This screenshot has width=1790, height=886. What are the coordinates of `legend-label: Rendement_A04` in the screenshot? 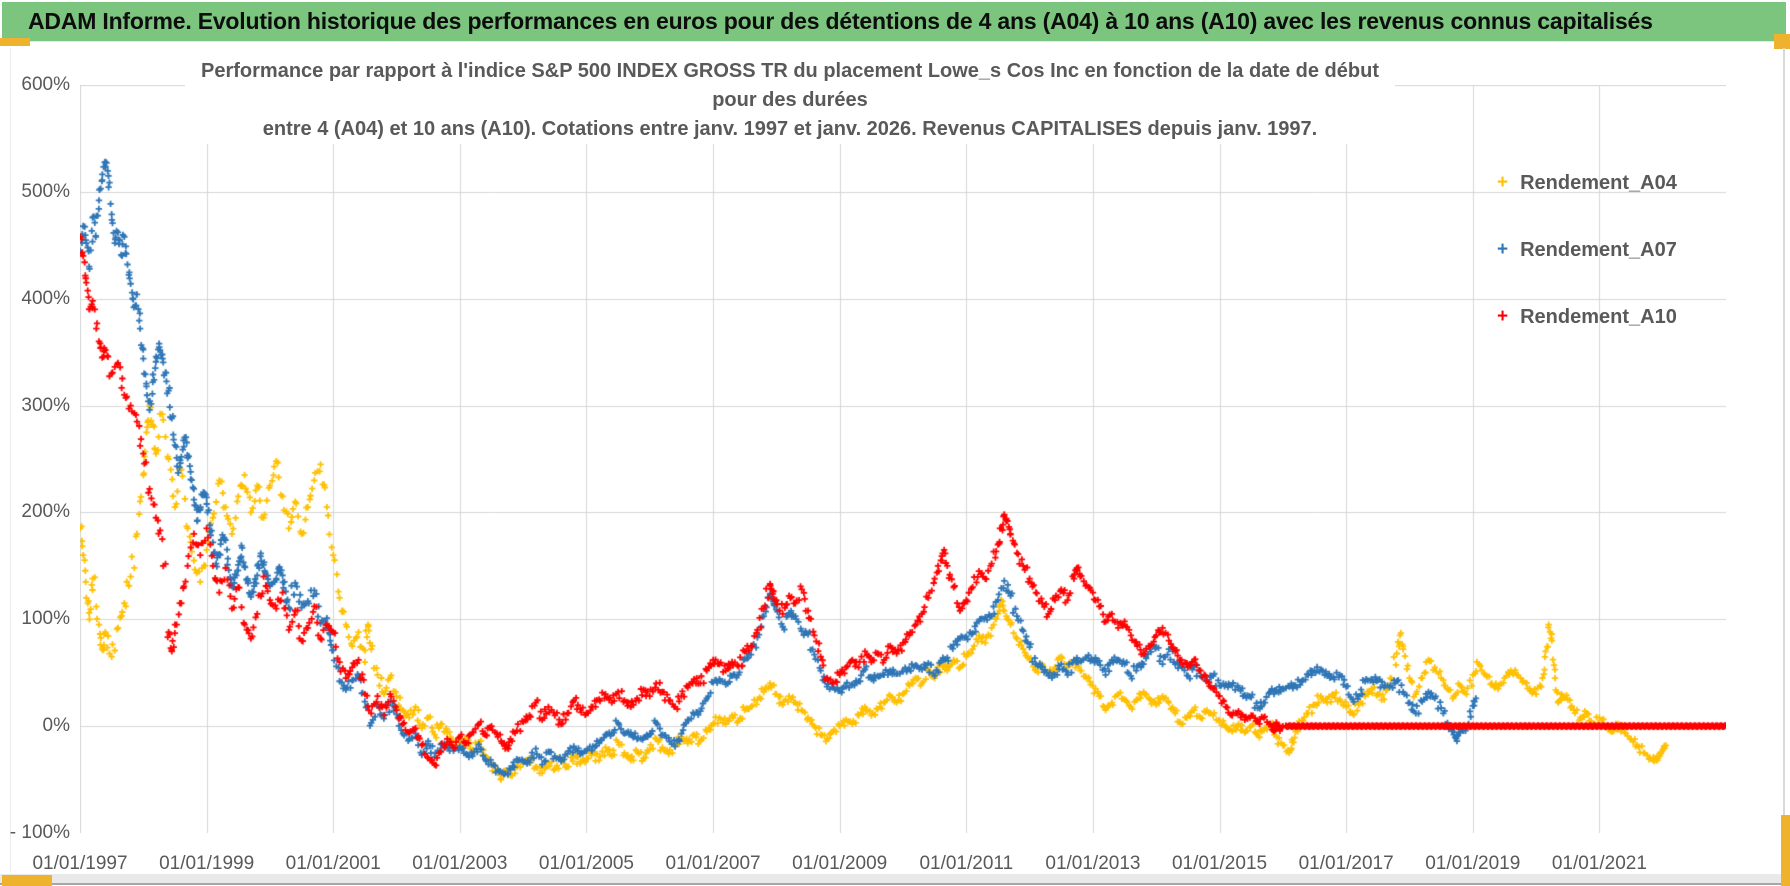 It's located at (1598, 183).